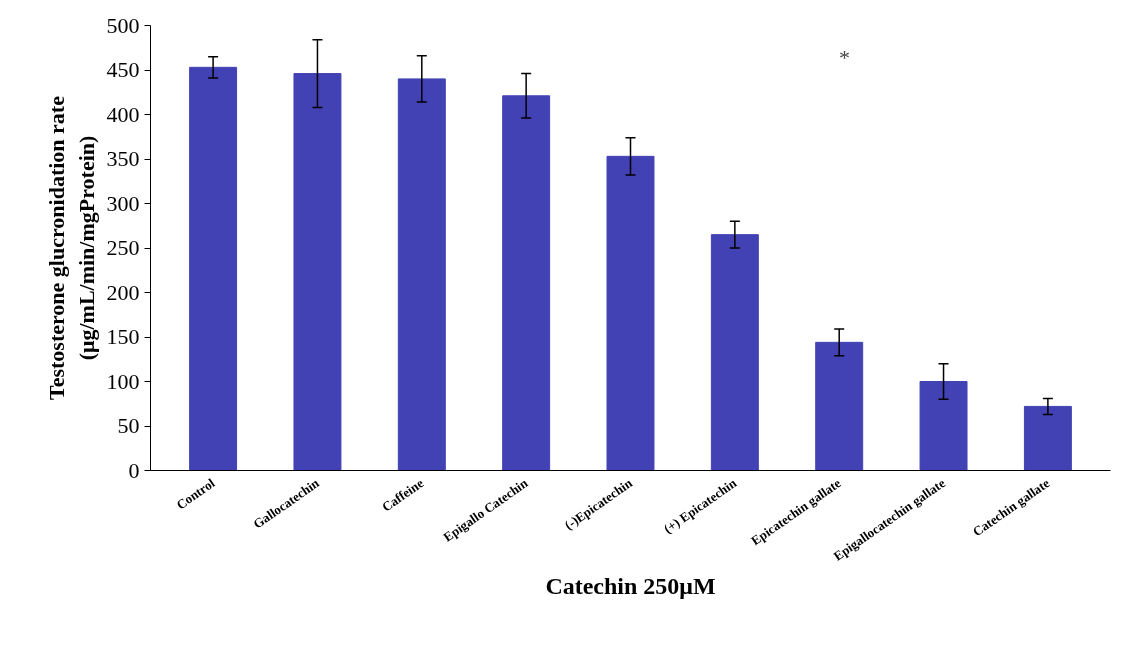 The width and height of the screenshot is (1134, 657). What do you see at coordinates (123, 381) in the screenshot?
I see `y-tick-label: 100` at bounding box center [123, 381].